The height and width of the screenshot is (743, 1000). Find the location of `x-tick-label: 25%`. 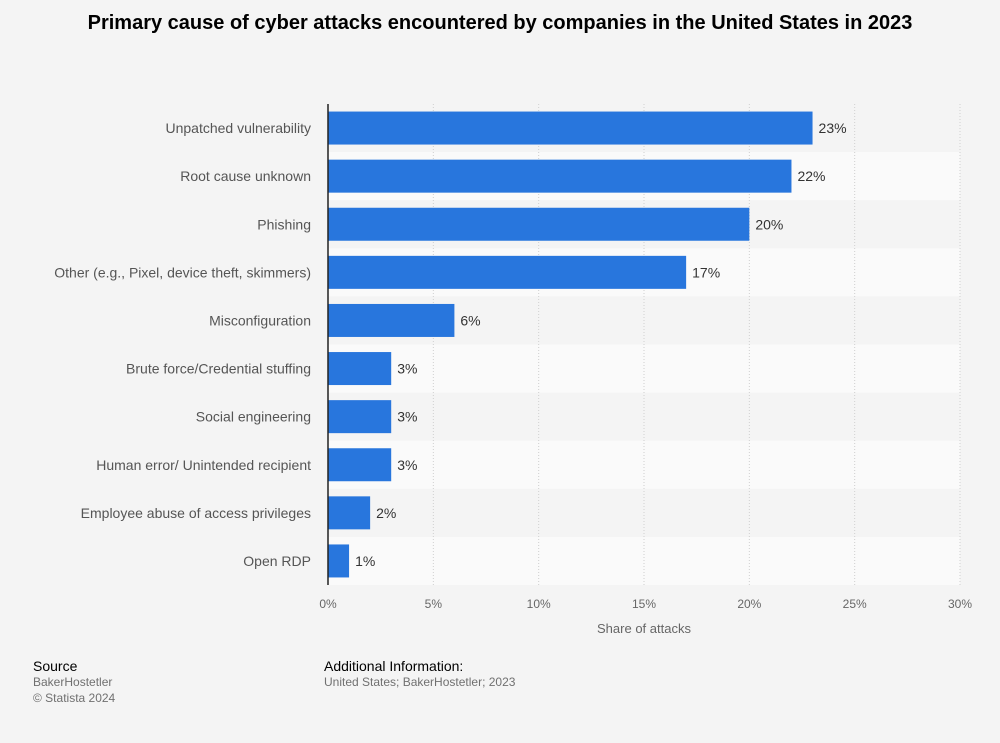

x-tick-label: 25% is located at coordinates (855, 604).